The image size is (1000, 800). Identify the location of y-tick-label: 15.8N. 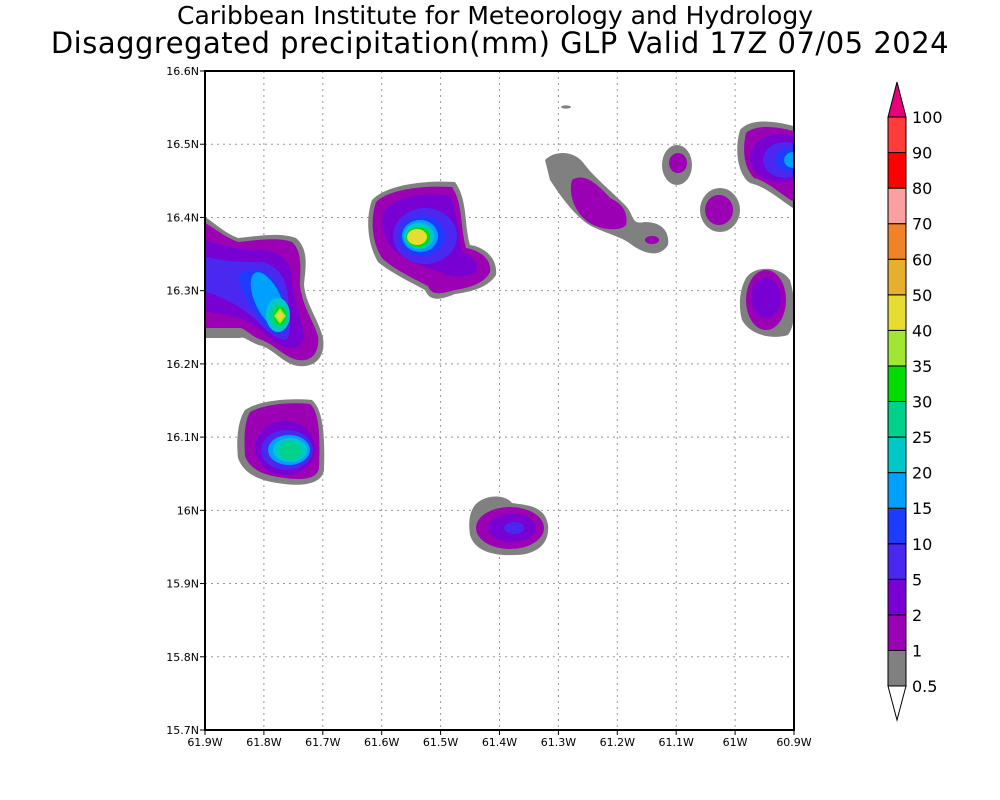
(182, 657).